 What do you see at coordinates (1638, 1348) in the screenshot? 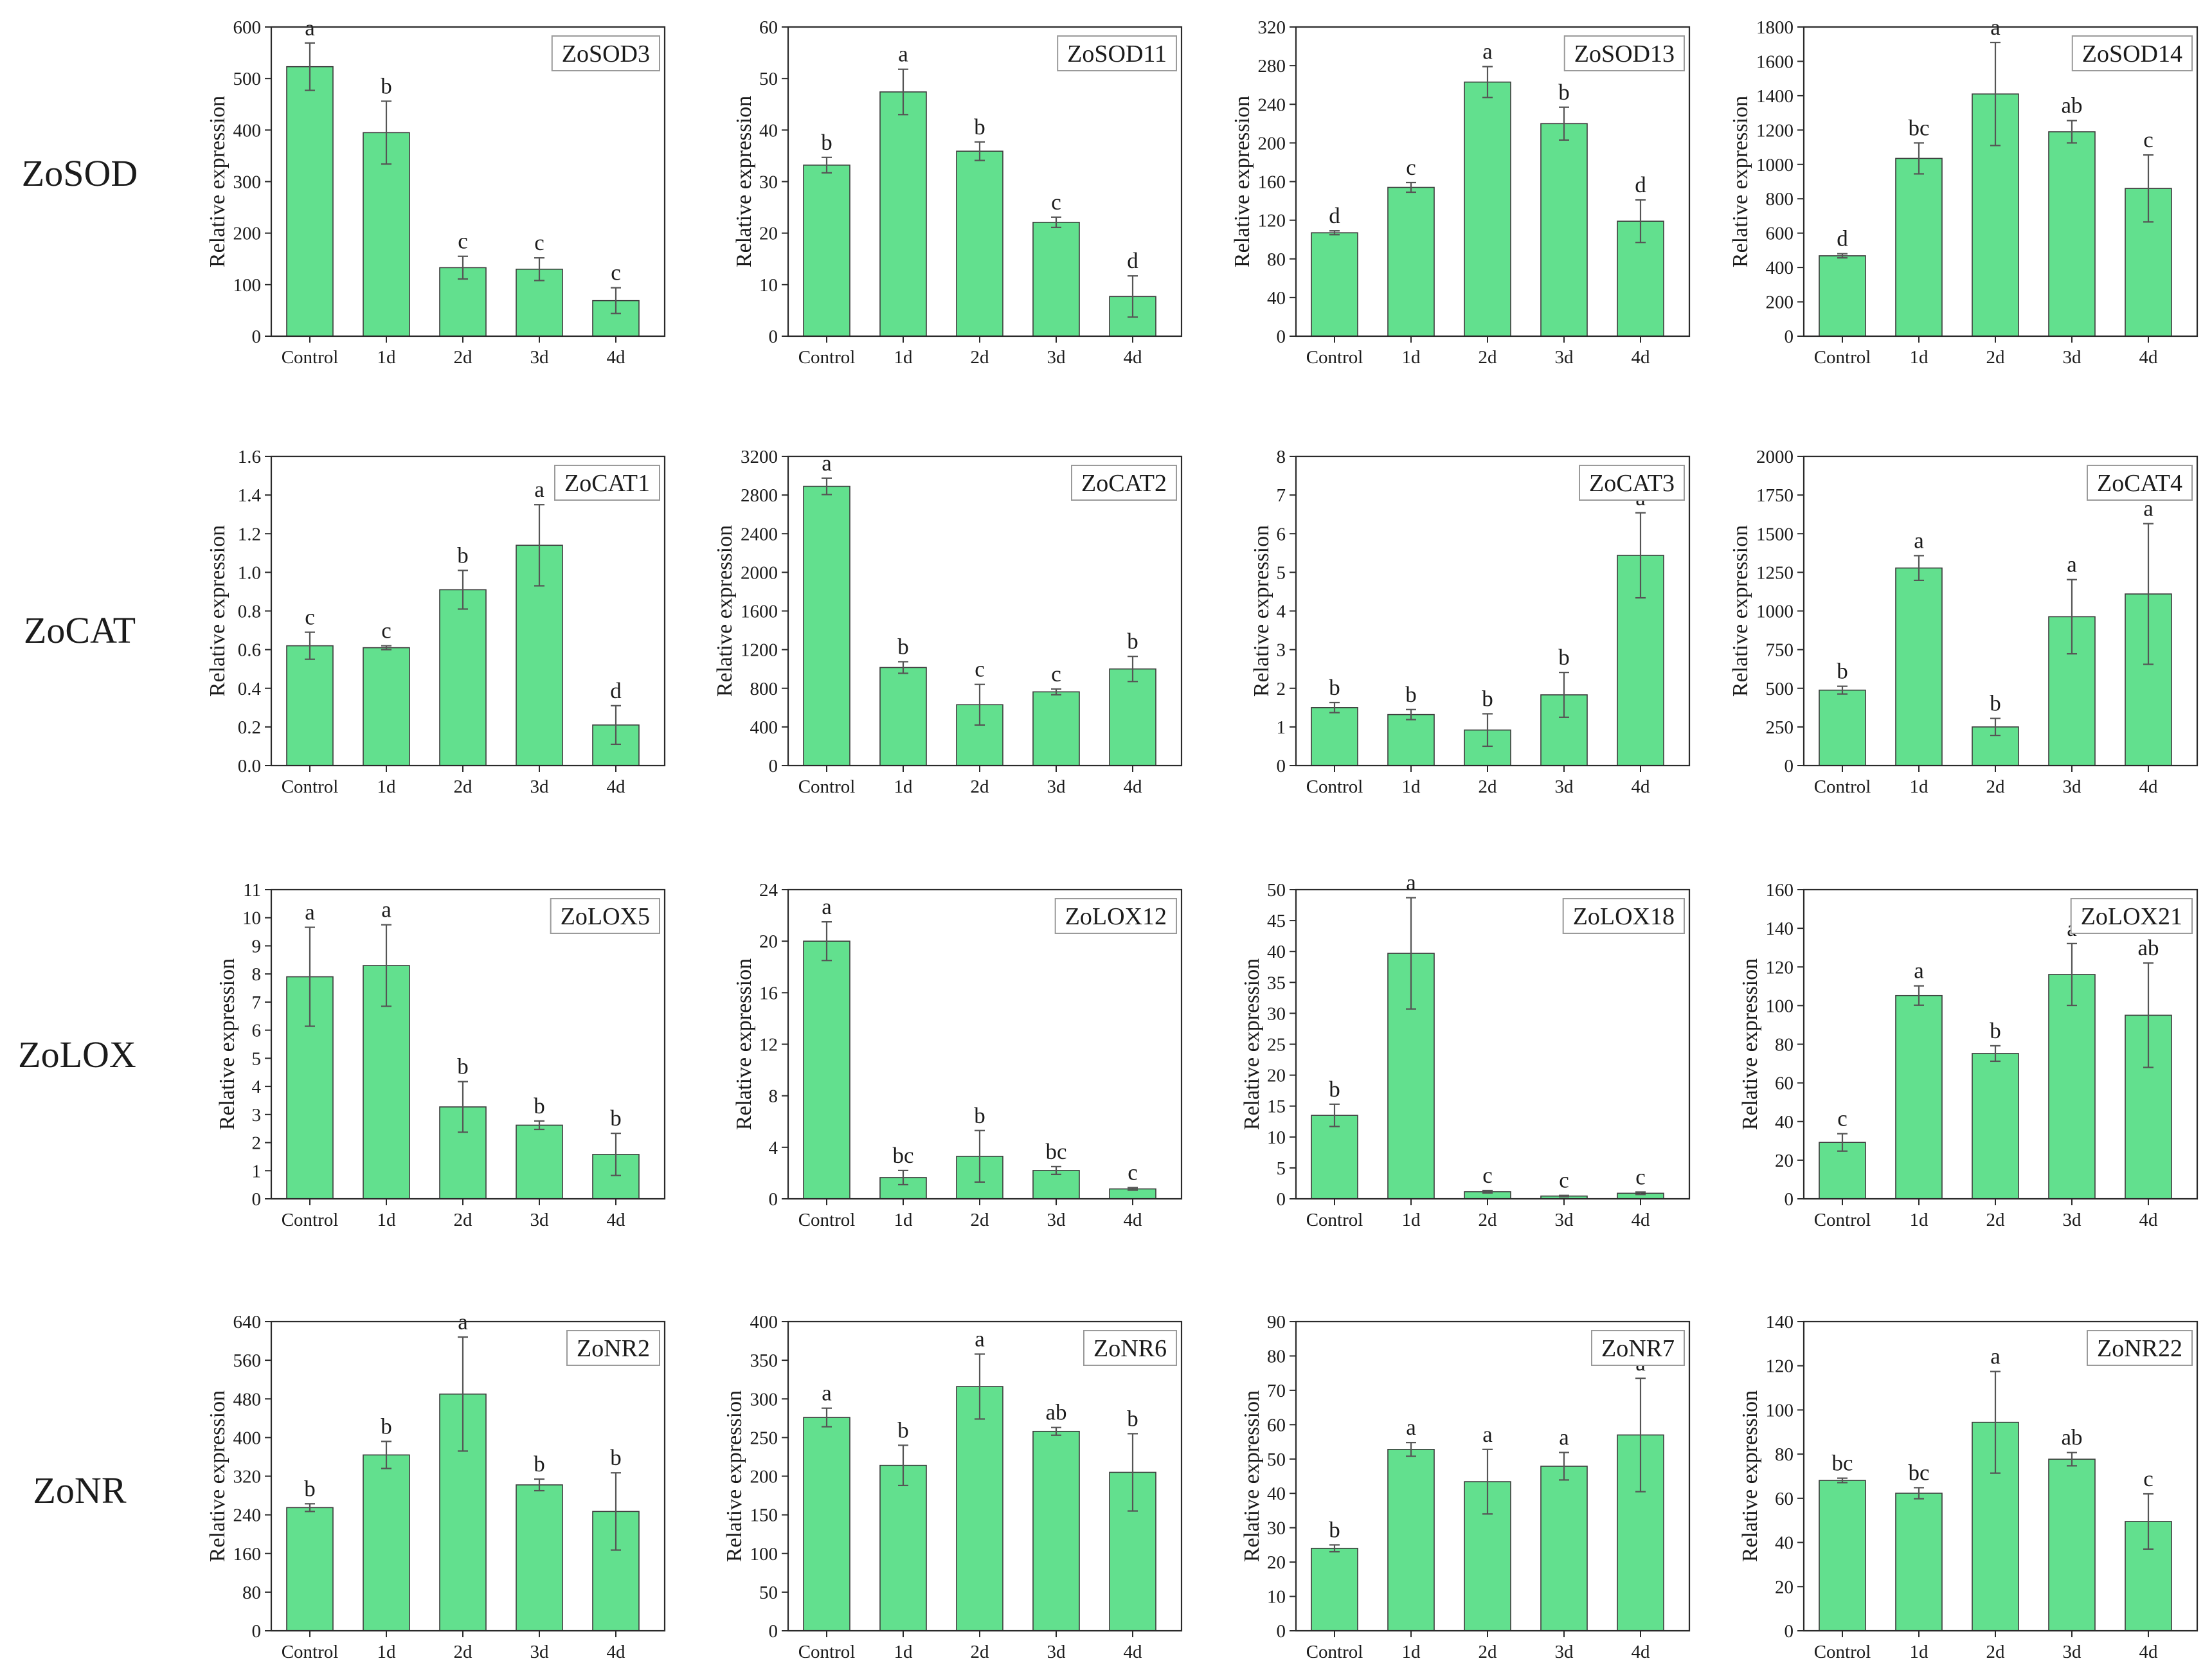
I see `gene-title: ZoNR7` at bounding box center [1638, 1348].